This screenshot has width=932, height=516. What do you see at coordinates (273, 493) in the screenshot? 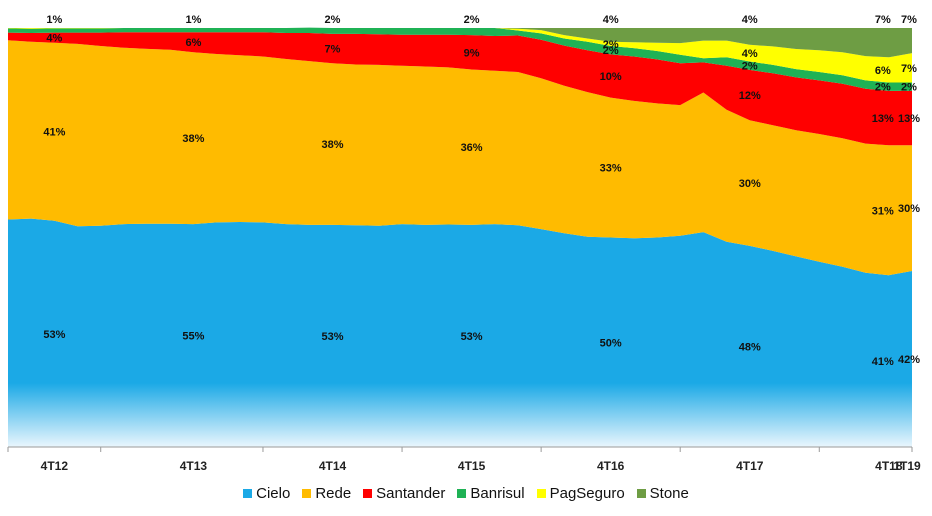
I see `legend-label: Cielo` at bounding box center [273, 493].